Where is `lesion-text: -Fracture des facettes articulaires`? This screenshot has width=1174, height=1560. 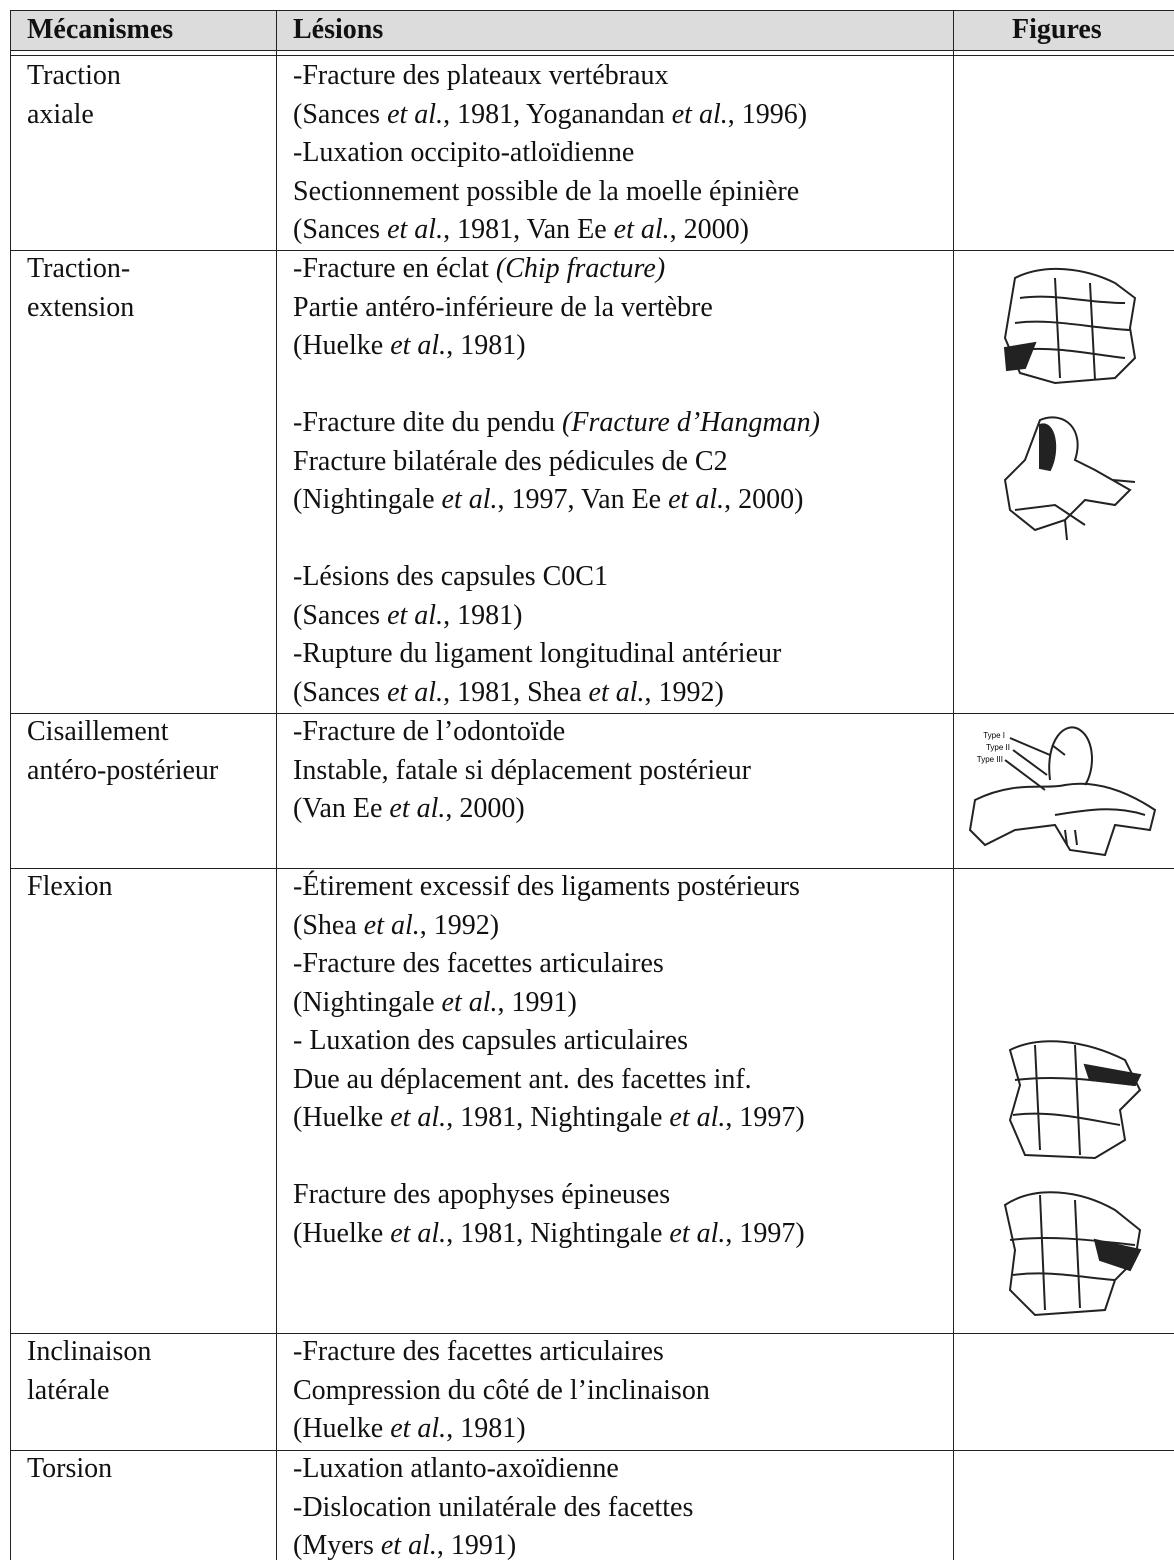 lesion-text: -Fracture des facettes articulaires is located at coordinates (478, 1351).